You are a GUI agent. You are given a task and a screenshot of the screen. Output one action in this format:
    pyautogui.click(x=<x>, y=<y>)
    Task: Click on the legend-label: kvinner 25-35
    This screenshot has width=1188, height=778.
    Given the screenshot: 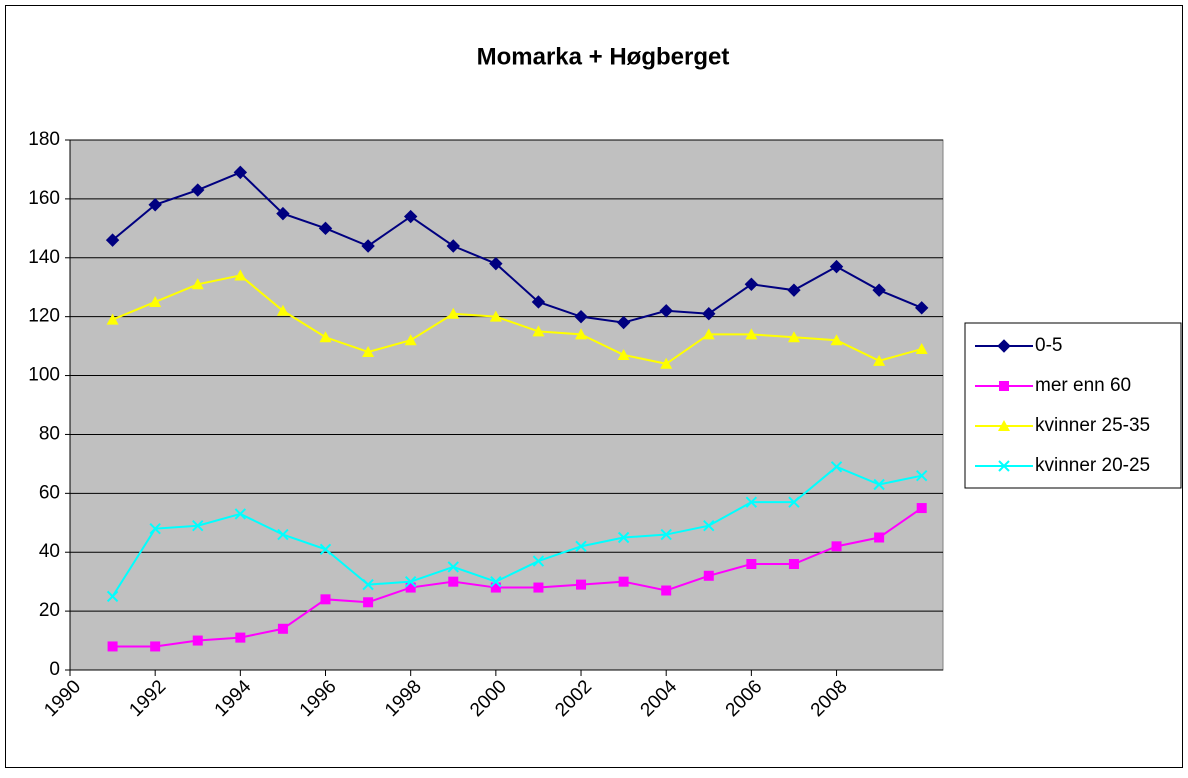 What is the action you would take?
    pyautogui.click(x=1092, y=425)
    